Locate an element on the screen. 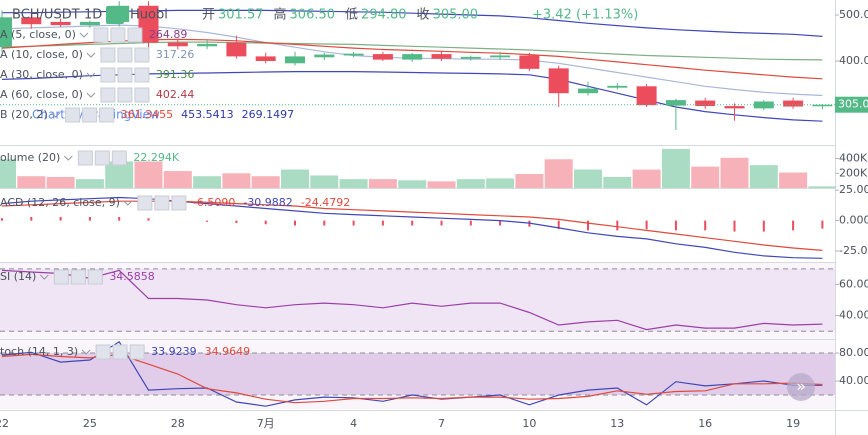 The image size is (868, 435). scroll-button-bg is located at coordinates (801, 387).